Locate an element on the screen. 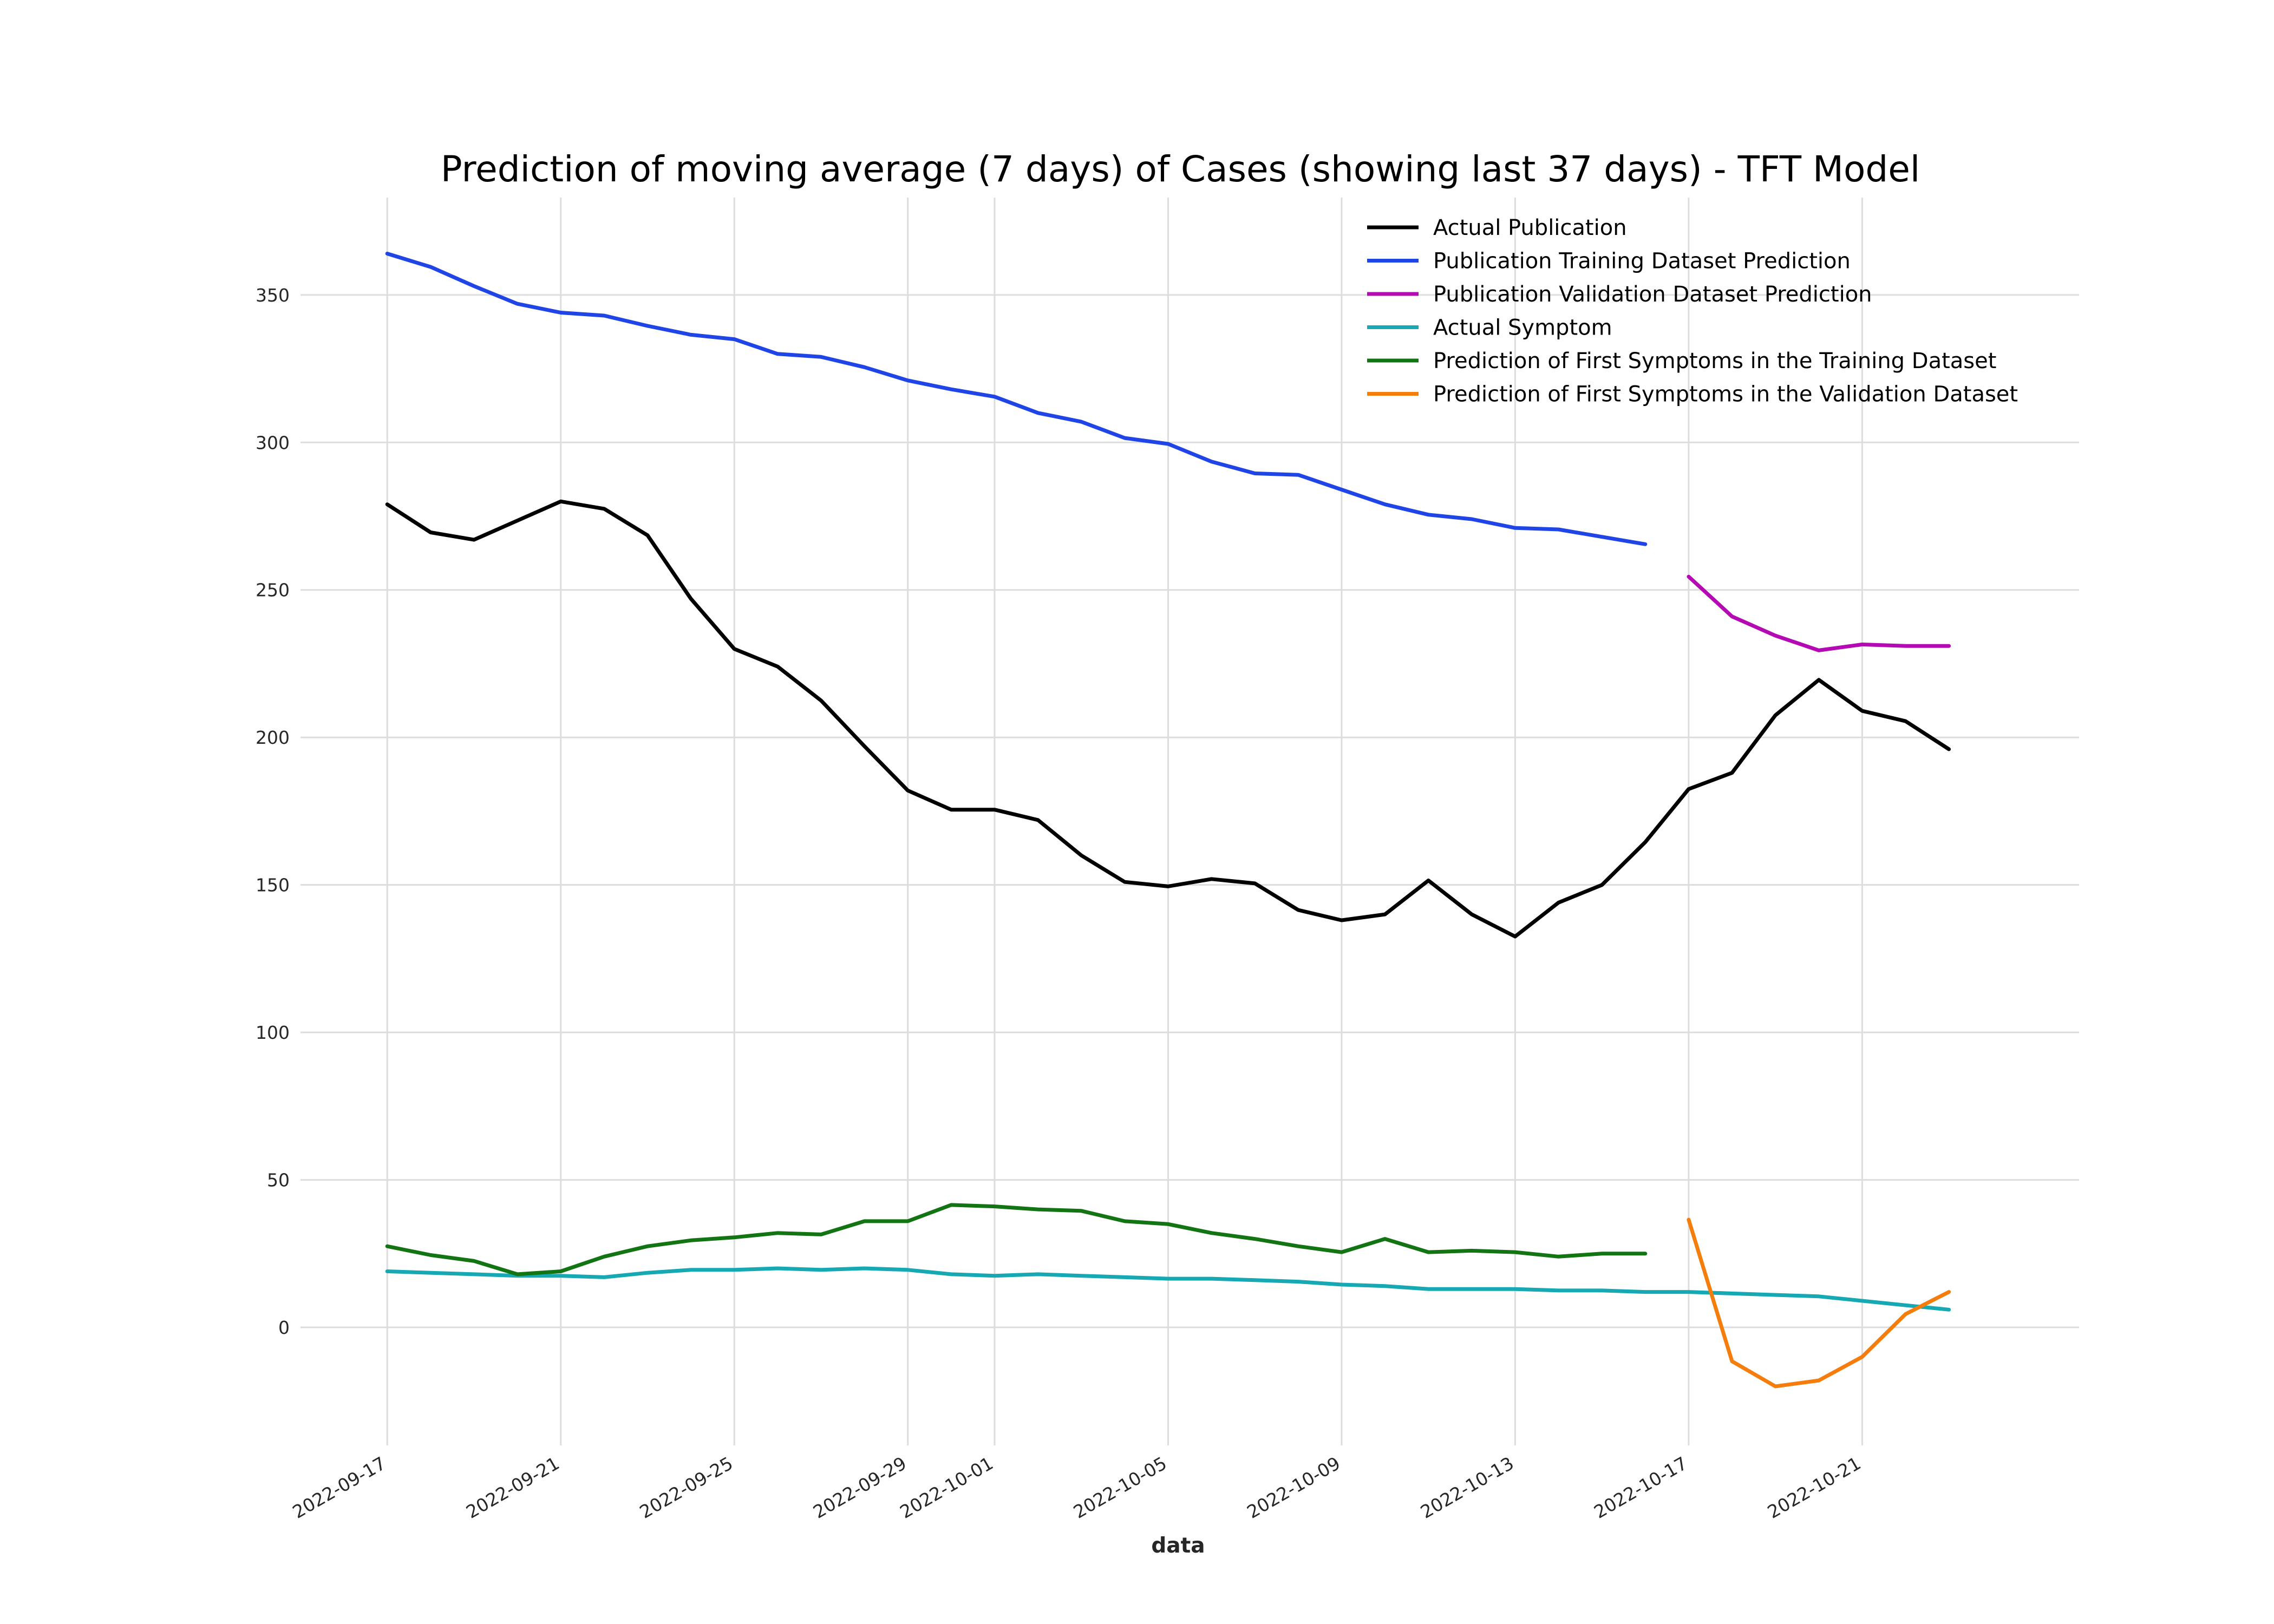 This screenshot has height=1624, width=2274. x-tick-label: 2022-09-25 is located at coordinates (687, 1487).